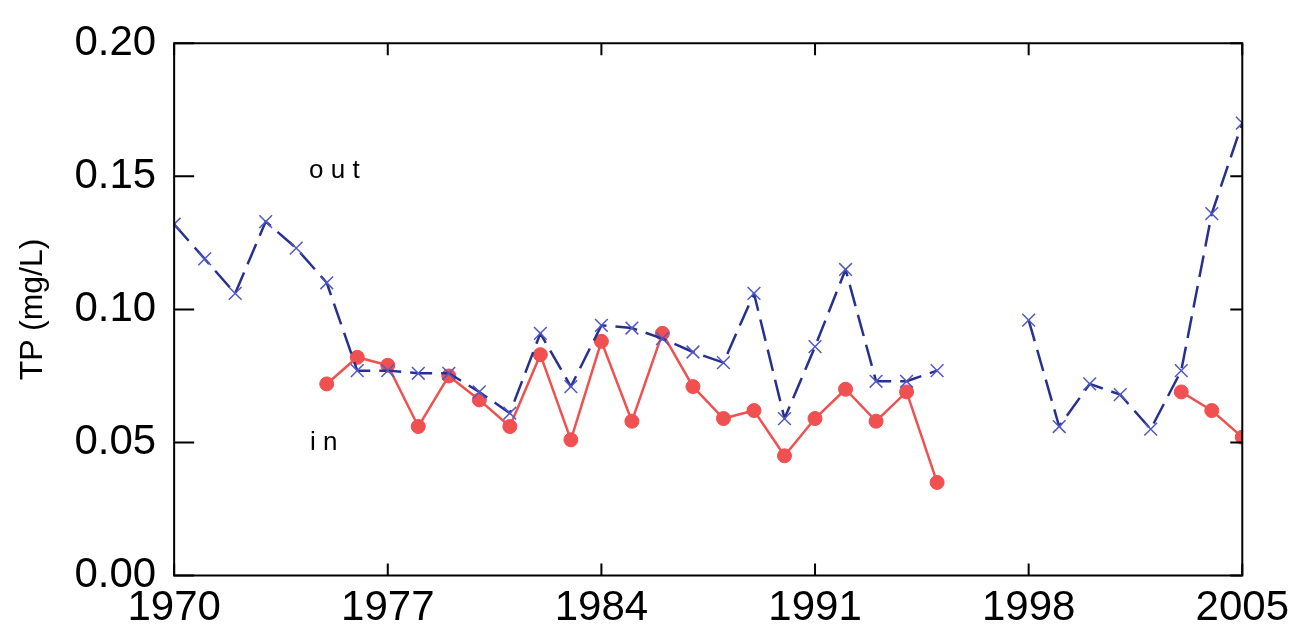  Describe the element at coordinates (1028, 606) in the screenshot. I see `x-tick-label: 1998` at that location.